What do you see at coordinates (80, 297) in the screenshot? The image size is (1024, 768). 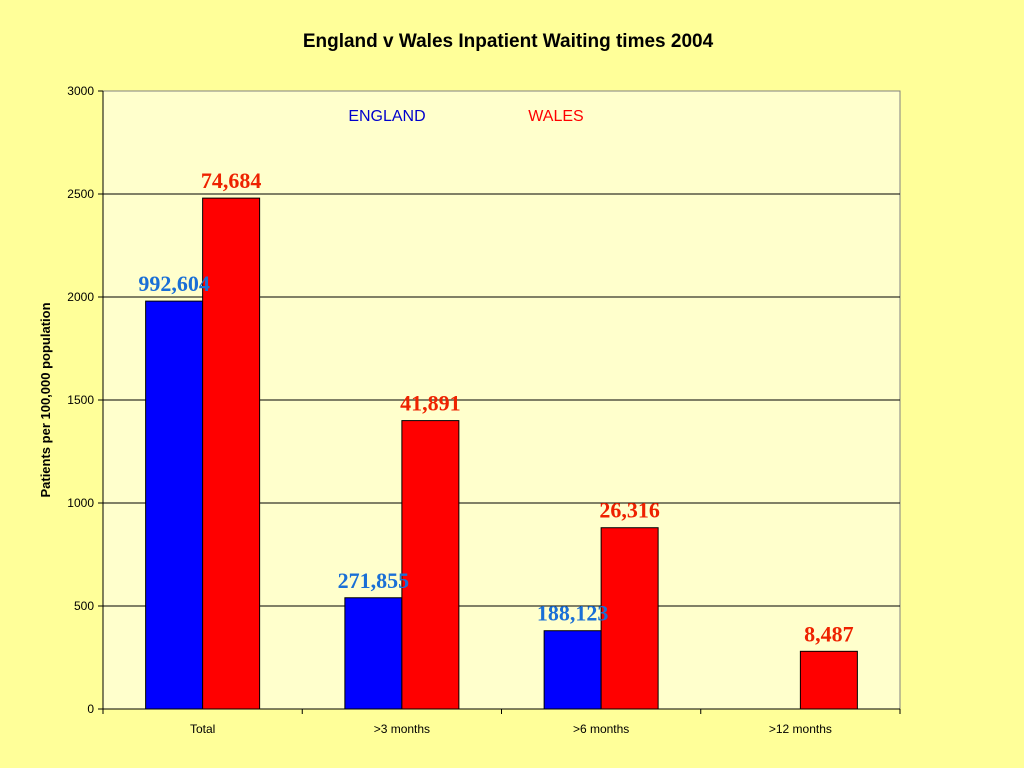 I see `y-tick-label: 2000` at bounding box center [80, 297].